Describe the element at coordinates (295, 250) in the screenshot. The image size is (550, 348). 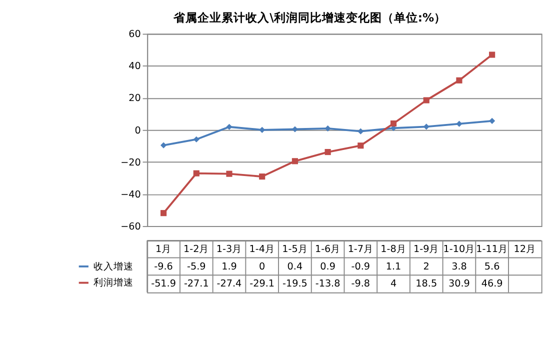
I see `x-tick-label: 1-5月` at that location.